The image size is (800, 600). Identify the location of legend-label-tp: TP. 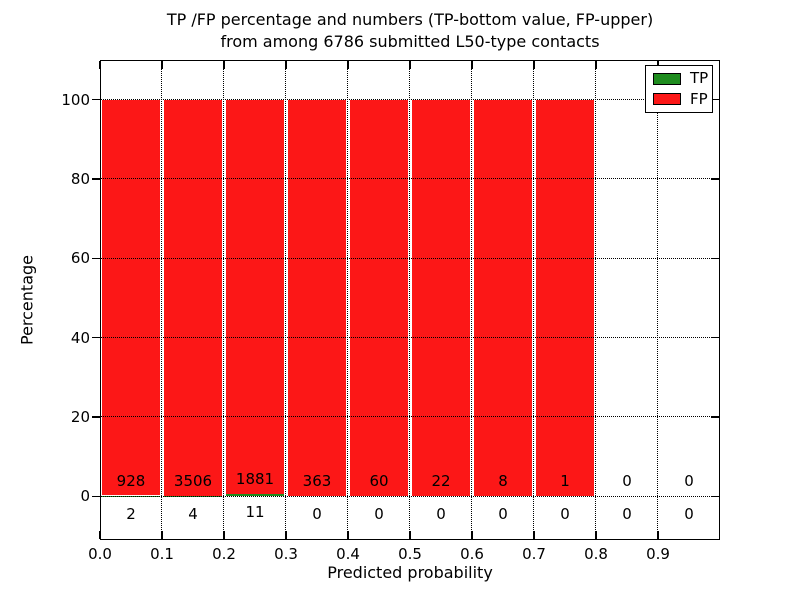
(699, 78).